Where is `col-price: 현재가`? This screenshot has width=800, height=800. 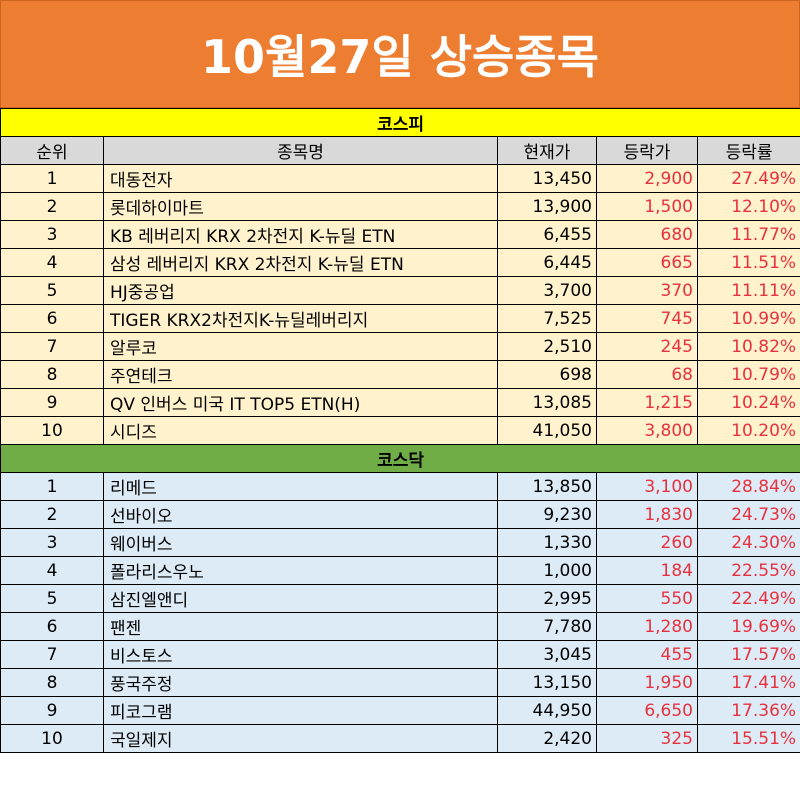
col-price: 현재가 is located at coordinates (547, 150).